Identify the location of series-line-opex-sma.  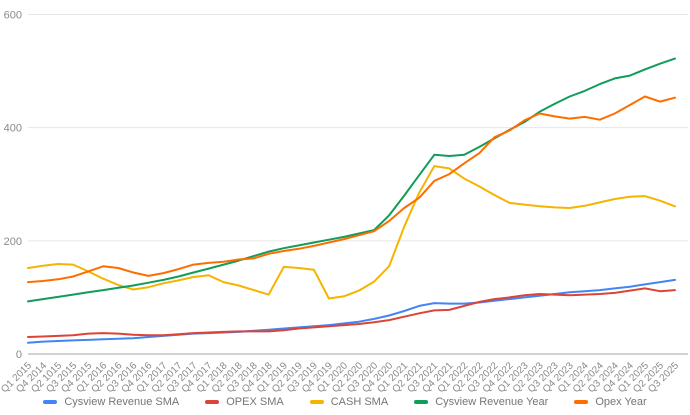
(351, 312).